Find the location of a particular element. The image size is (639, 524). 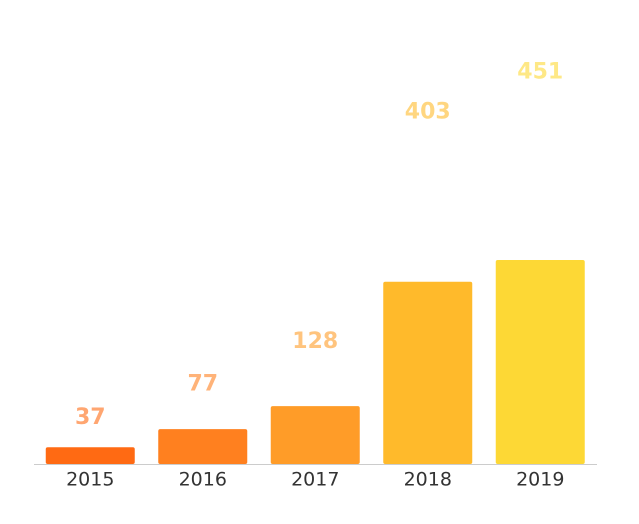

x-tick-label: 2016 is located at coordinates (203, 480).